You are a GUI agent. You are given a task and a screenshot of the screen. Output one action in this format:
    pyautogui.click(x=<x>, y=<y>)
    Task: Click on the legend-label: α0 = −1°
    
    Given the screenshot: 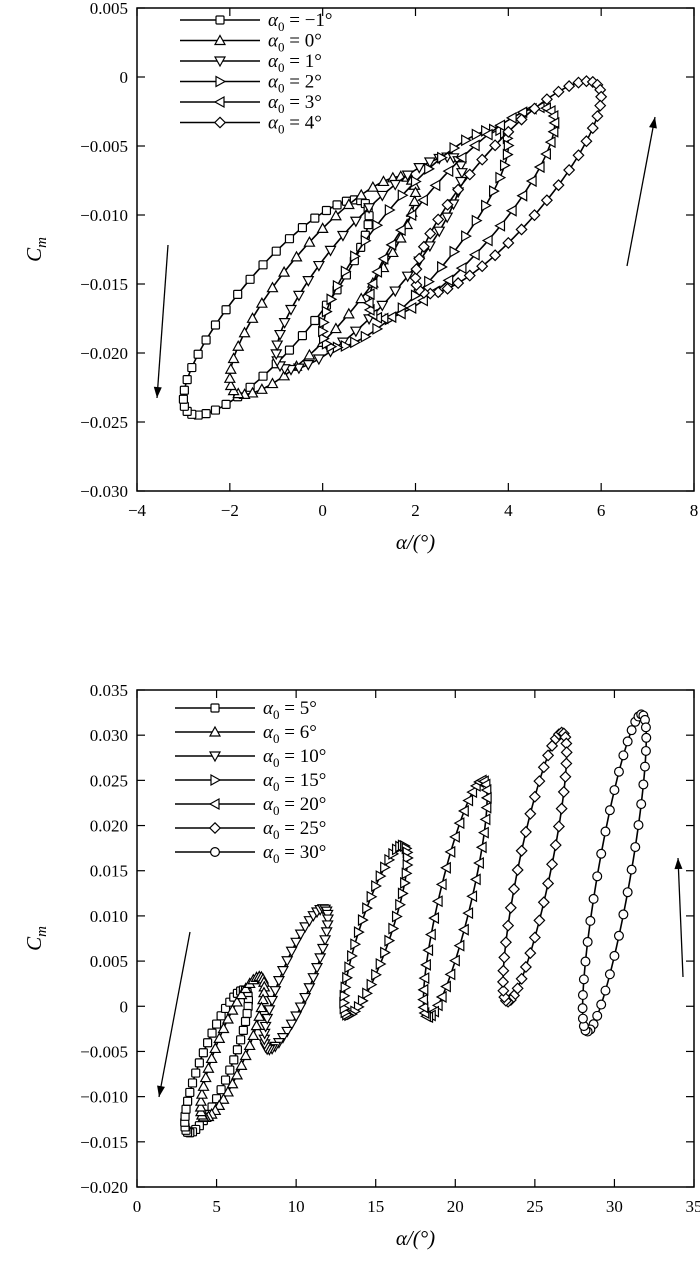 What is the action you would take?
    pyautogui.click(x=300, y=22)
    